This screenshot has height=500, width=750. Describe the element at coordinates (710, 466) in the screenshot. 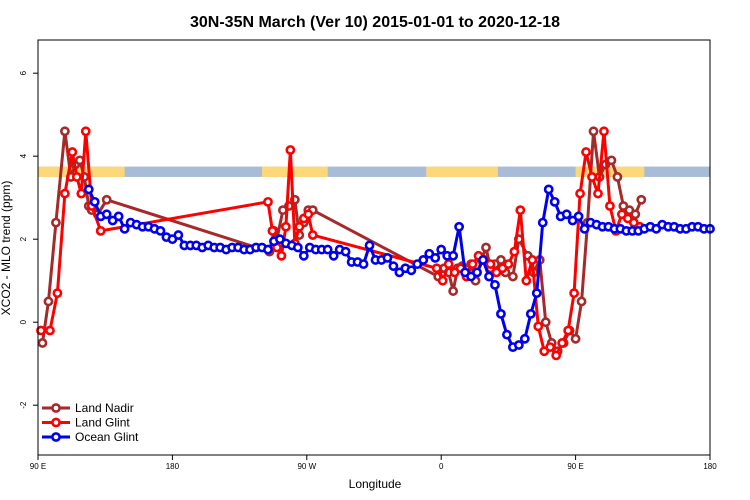

I see `x-tick-label: 180` at that location.